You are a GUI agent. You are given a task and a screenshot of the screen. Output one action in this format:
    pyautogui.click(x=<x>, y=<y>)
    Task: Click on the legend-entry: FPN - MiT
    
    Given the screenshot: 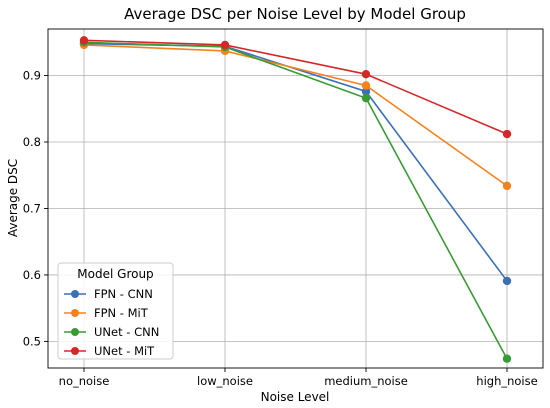 What is the action you would take?
    pyautogui.click(x=106, y=313)
    